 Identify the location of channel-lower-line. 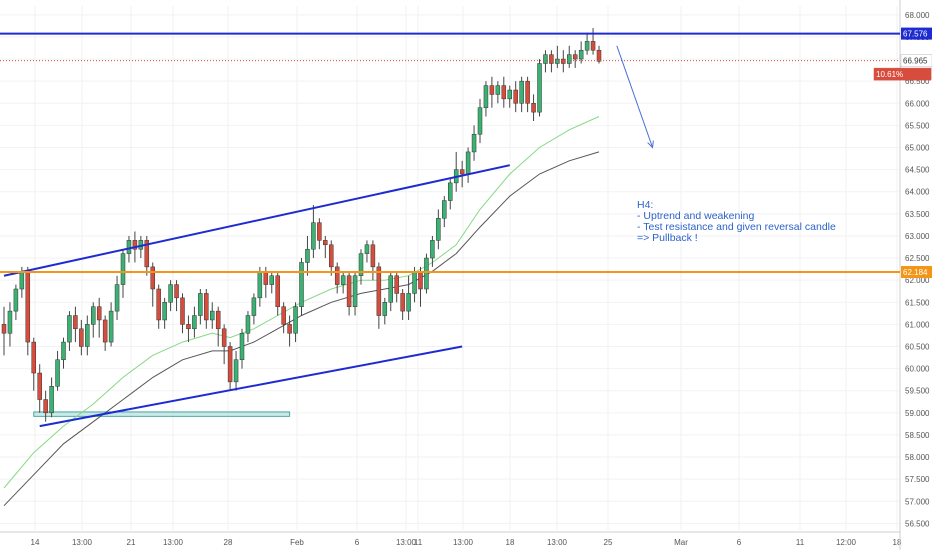
(251, 386).